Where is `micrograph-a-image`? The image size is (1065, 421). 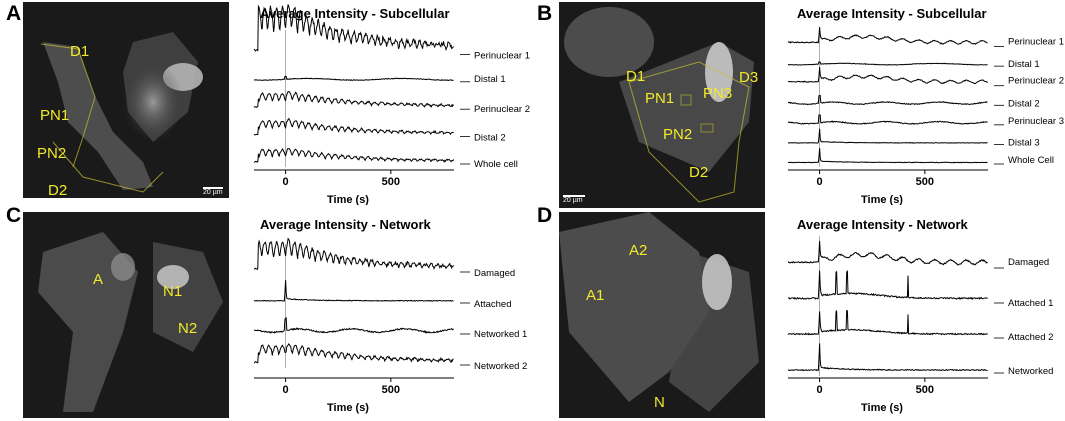
micrograph-a-image is located at coordinates (121, 112).